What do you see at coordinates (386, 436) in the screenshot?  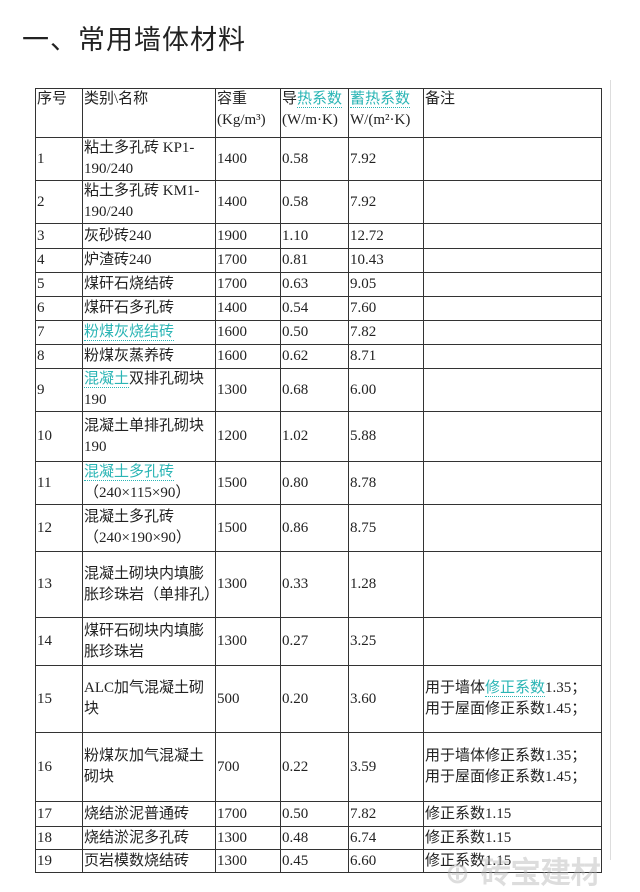 I see `cell-storage: 5.88` at bounding box center [386, 436].